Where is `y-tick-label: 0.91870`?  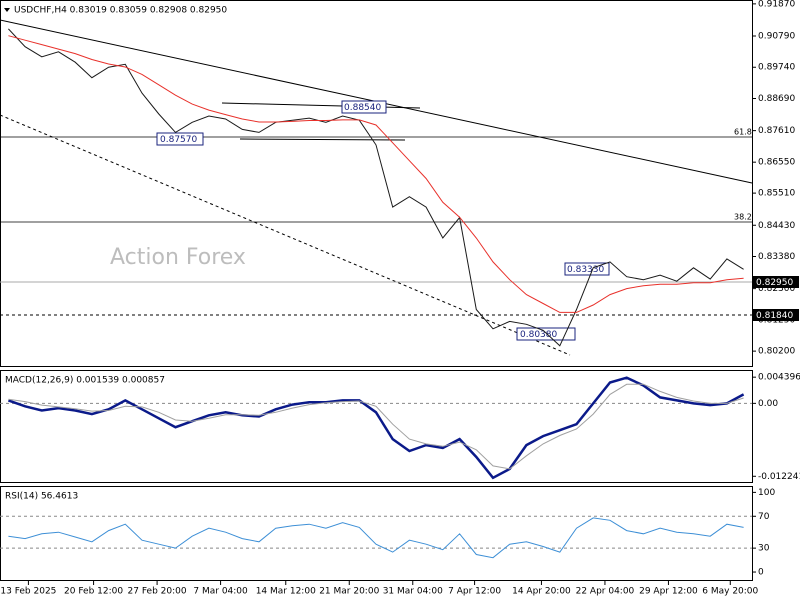
y-tick-label: 0.91870 is located at coordinates (776, 4).